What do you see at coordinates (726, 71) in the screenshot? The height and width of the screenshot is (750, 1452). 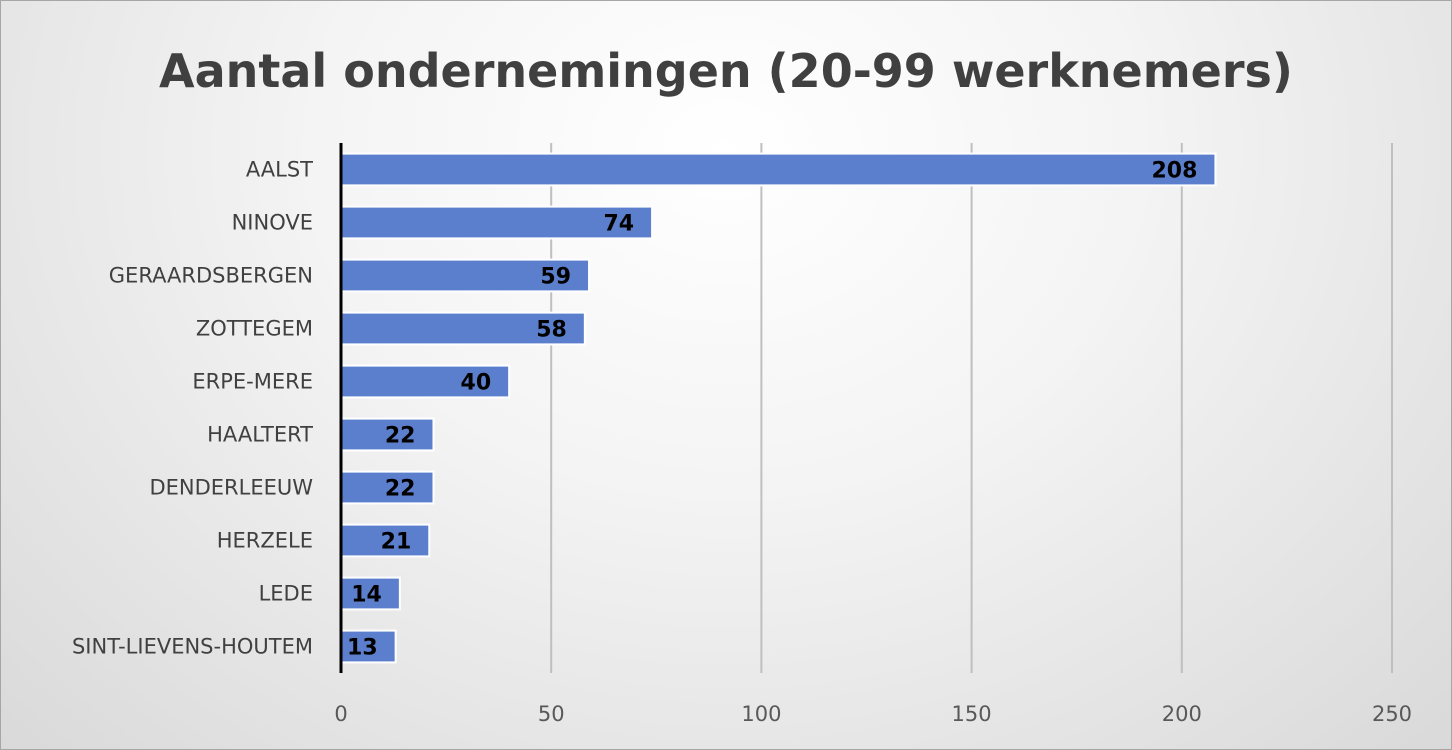 I see `chart-title: Aantal ondernemingen (20-99 werknemers)` at bounding box center [726, 71].